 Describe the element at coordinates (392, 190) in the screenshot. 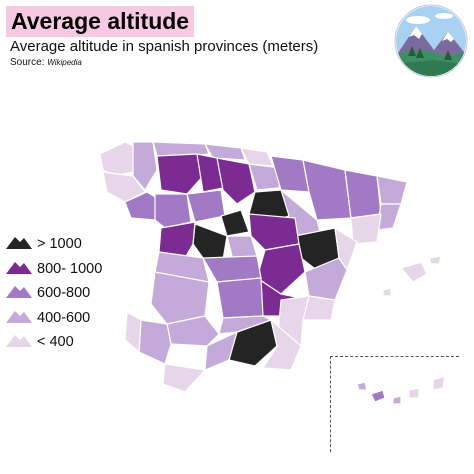

I see `province-girona` at that location.